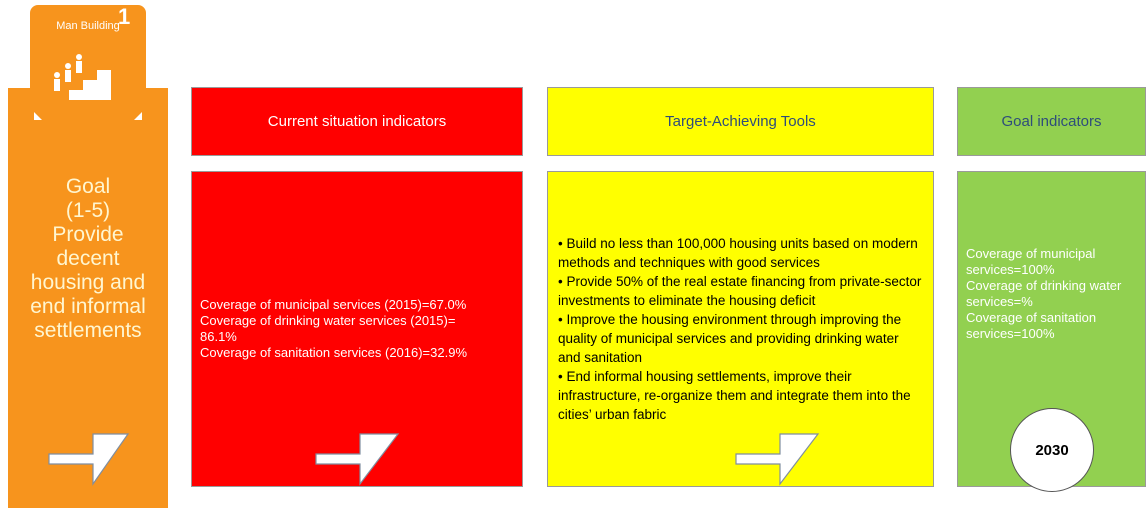  What do you see at coordinates (124, 16) in the screenshot?
I see `tile-number: 1` at bounding box center [124, 16].